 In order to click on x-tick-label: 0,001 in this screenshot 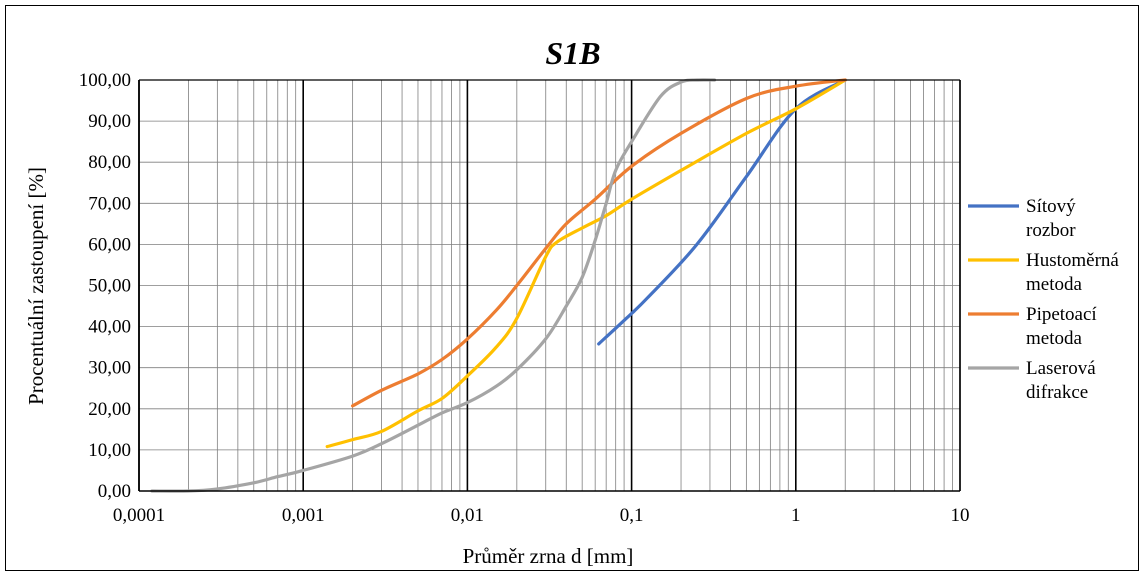, I will do `click(303, 515)`.